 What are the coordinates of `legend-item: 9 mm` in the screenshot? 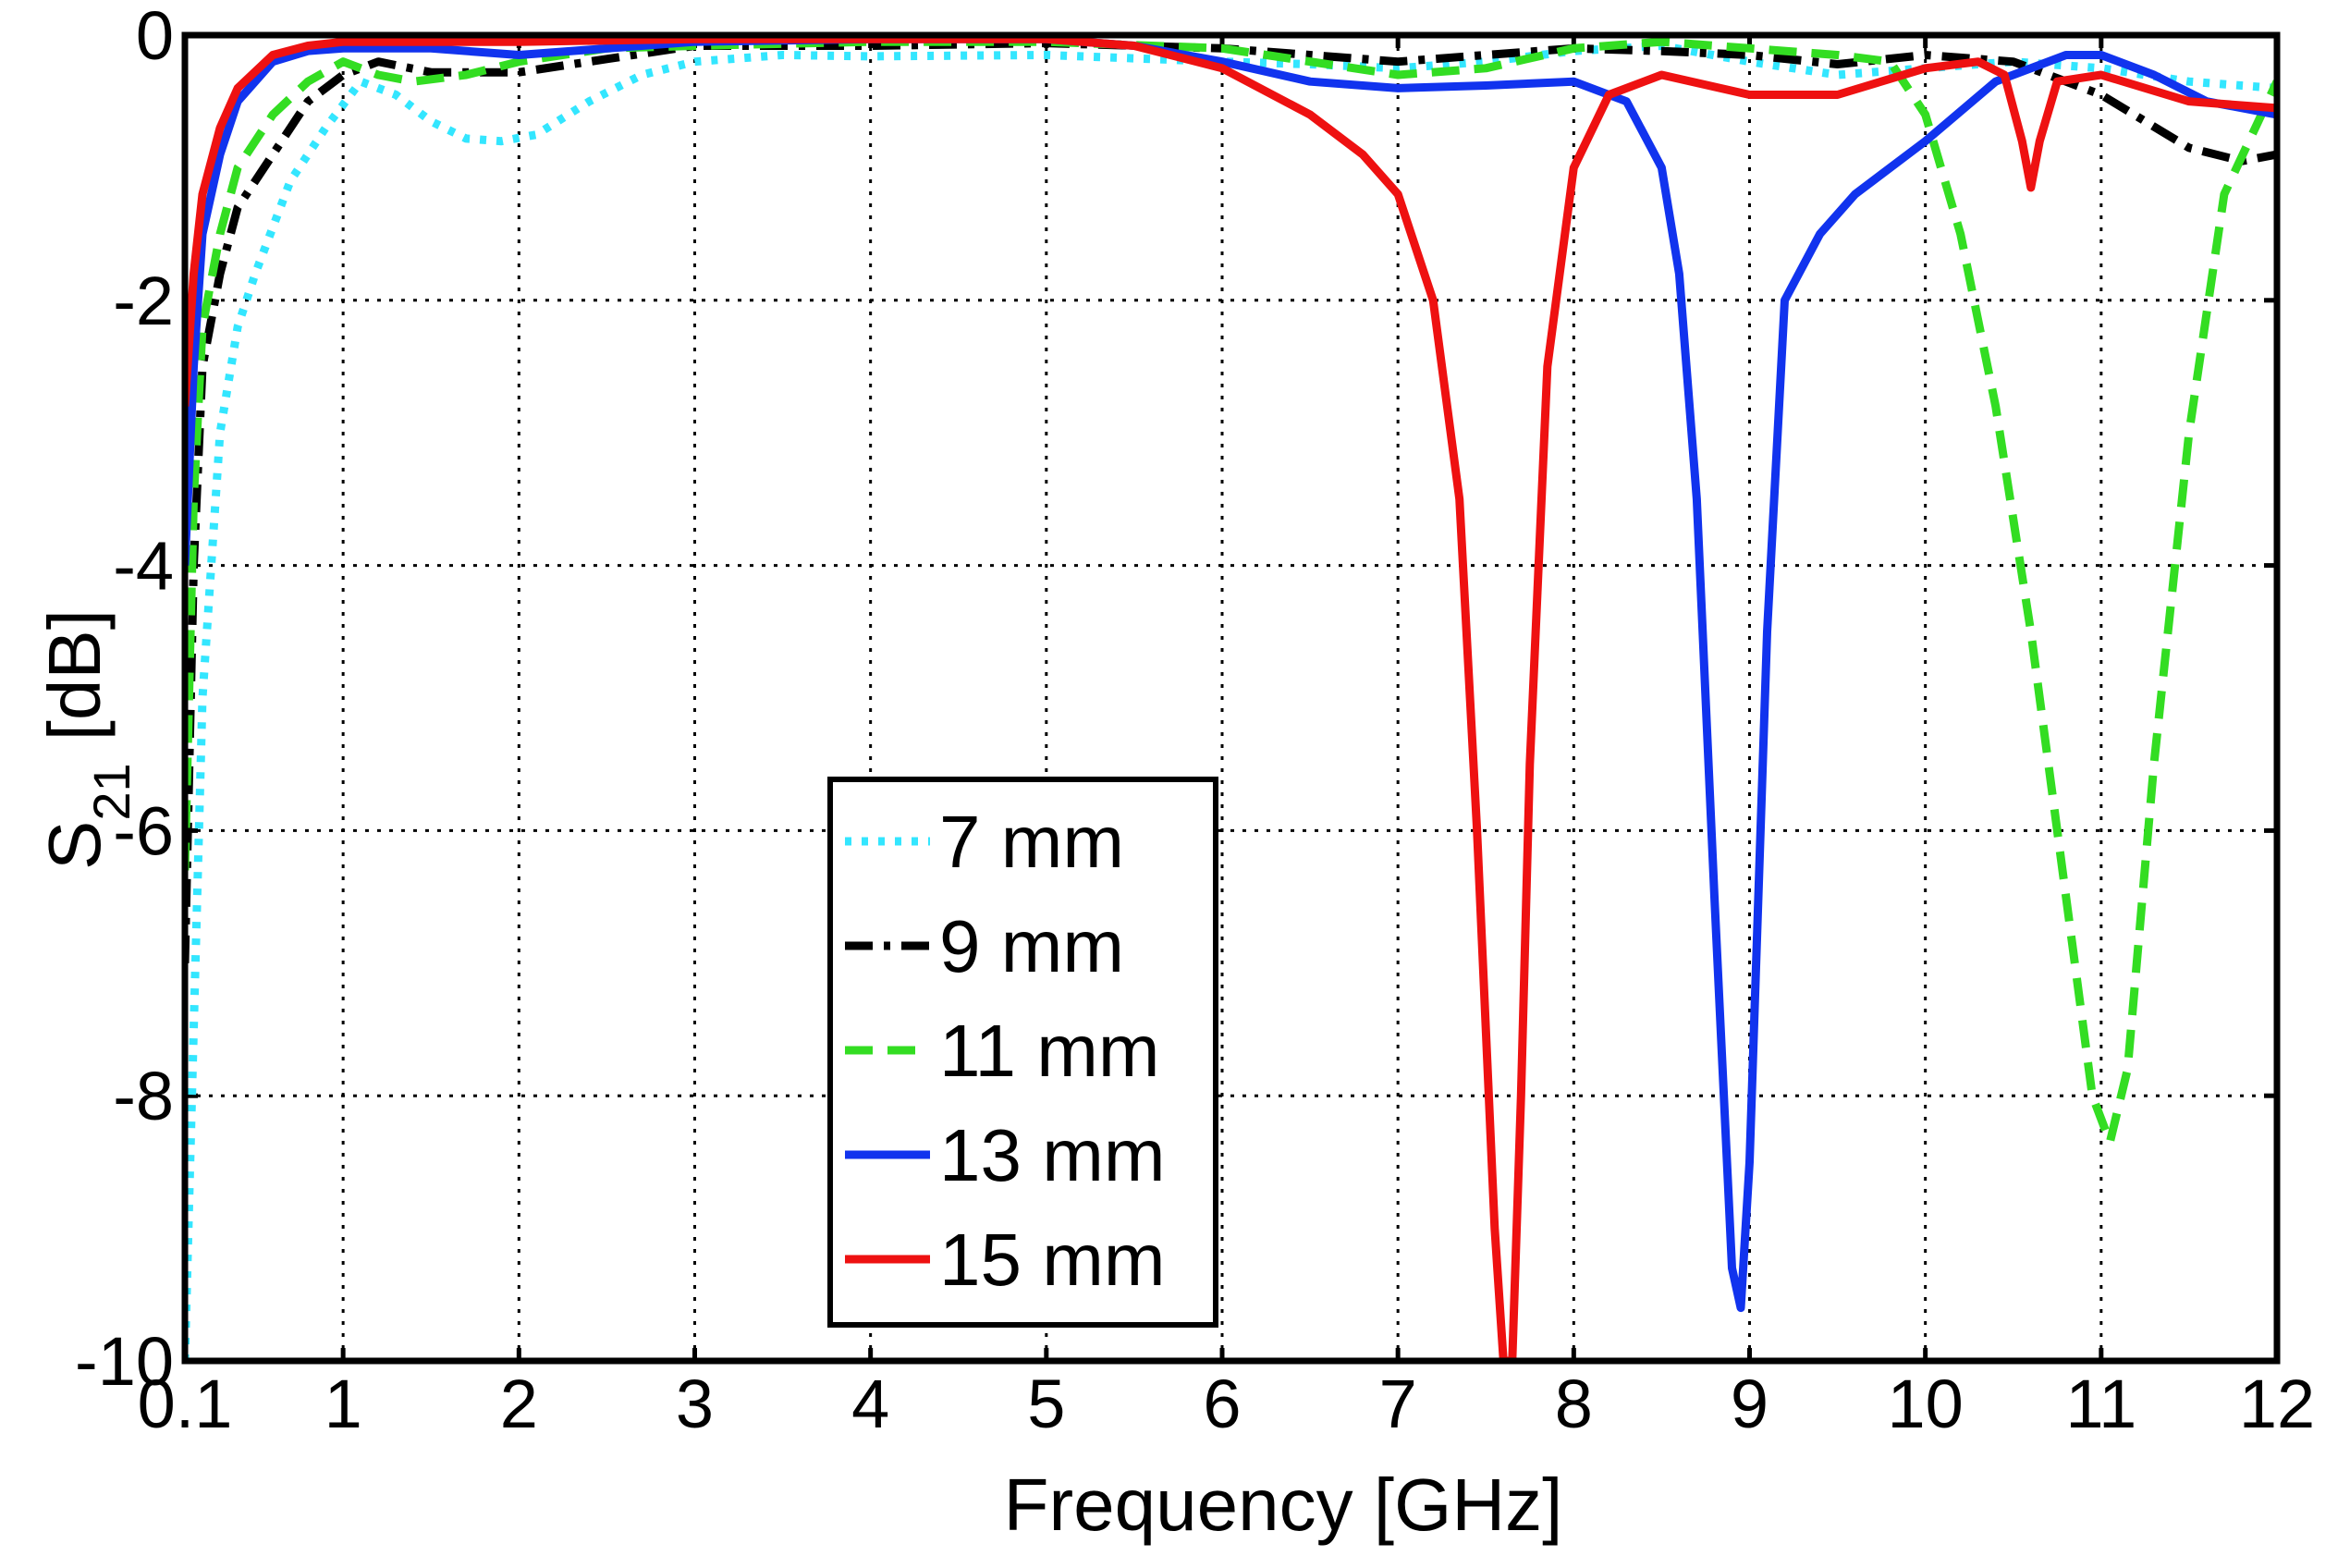 It's located at (984, 946).